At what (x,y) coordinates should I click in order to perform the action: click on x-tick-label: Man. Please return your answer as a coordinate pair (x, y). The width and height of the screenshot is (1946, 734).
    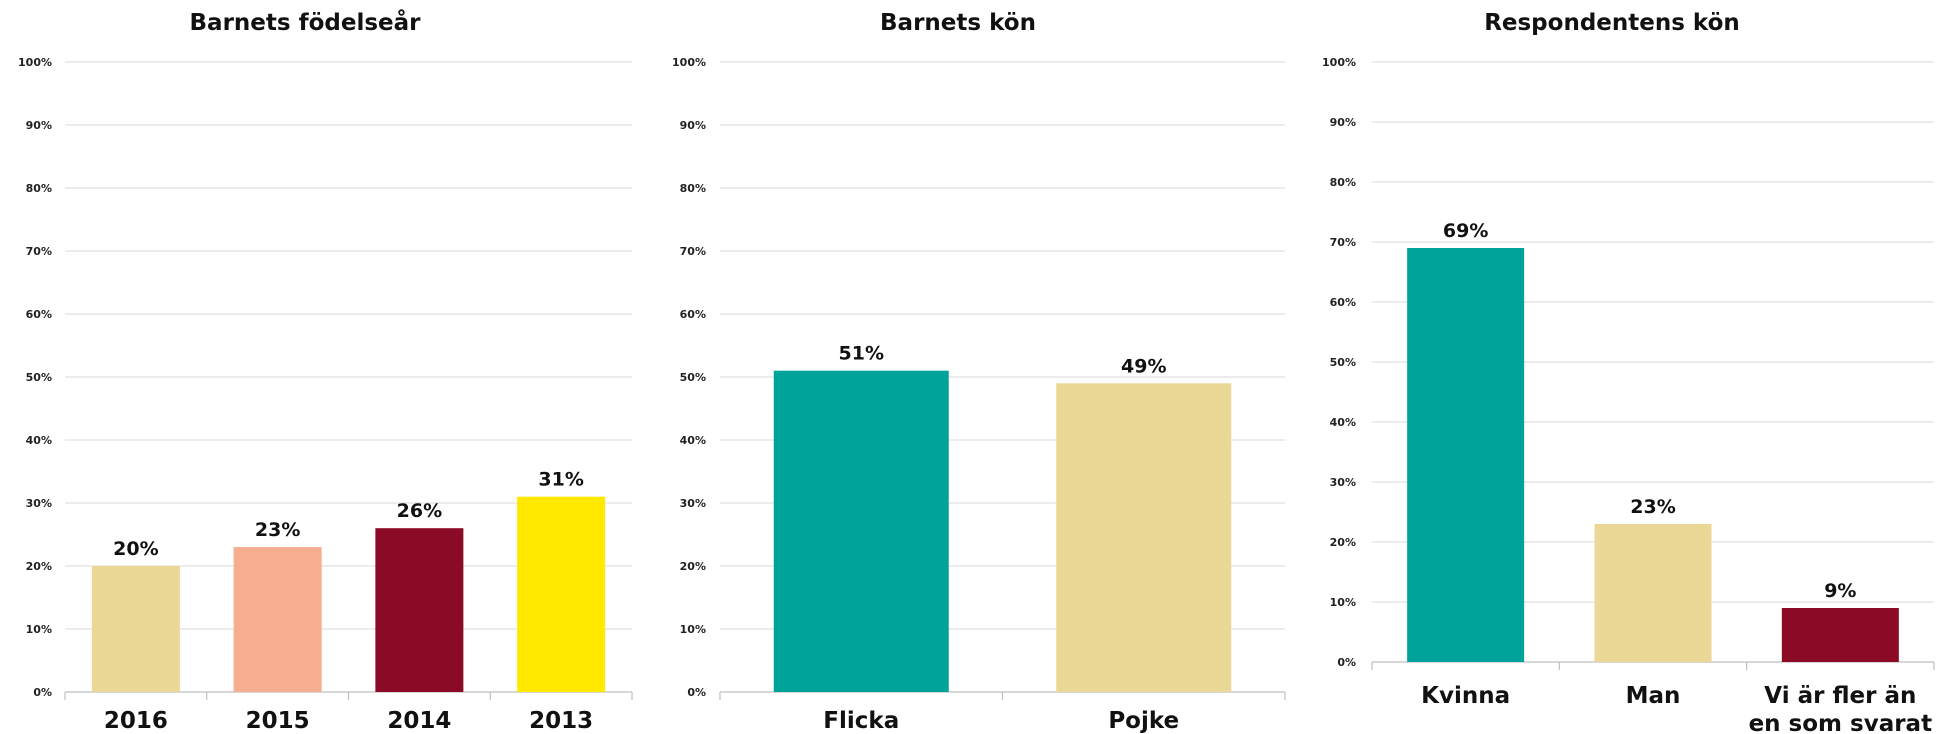
    Looking at the image, I should click on (1653, 696).